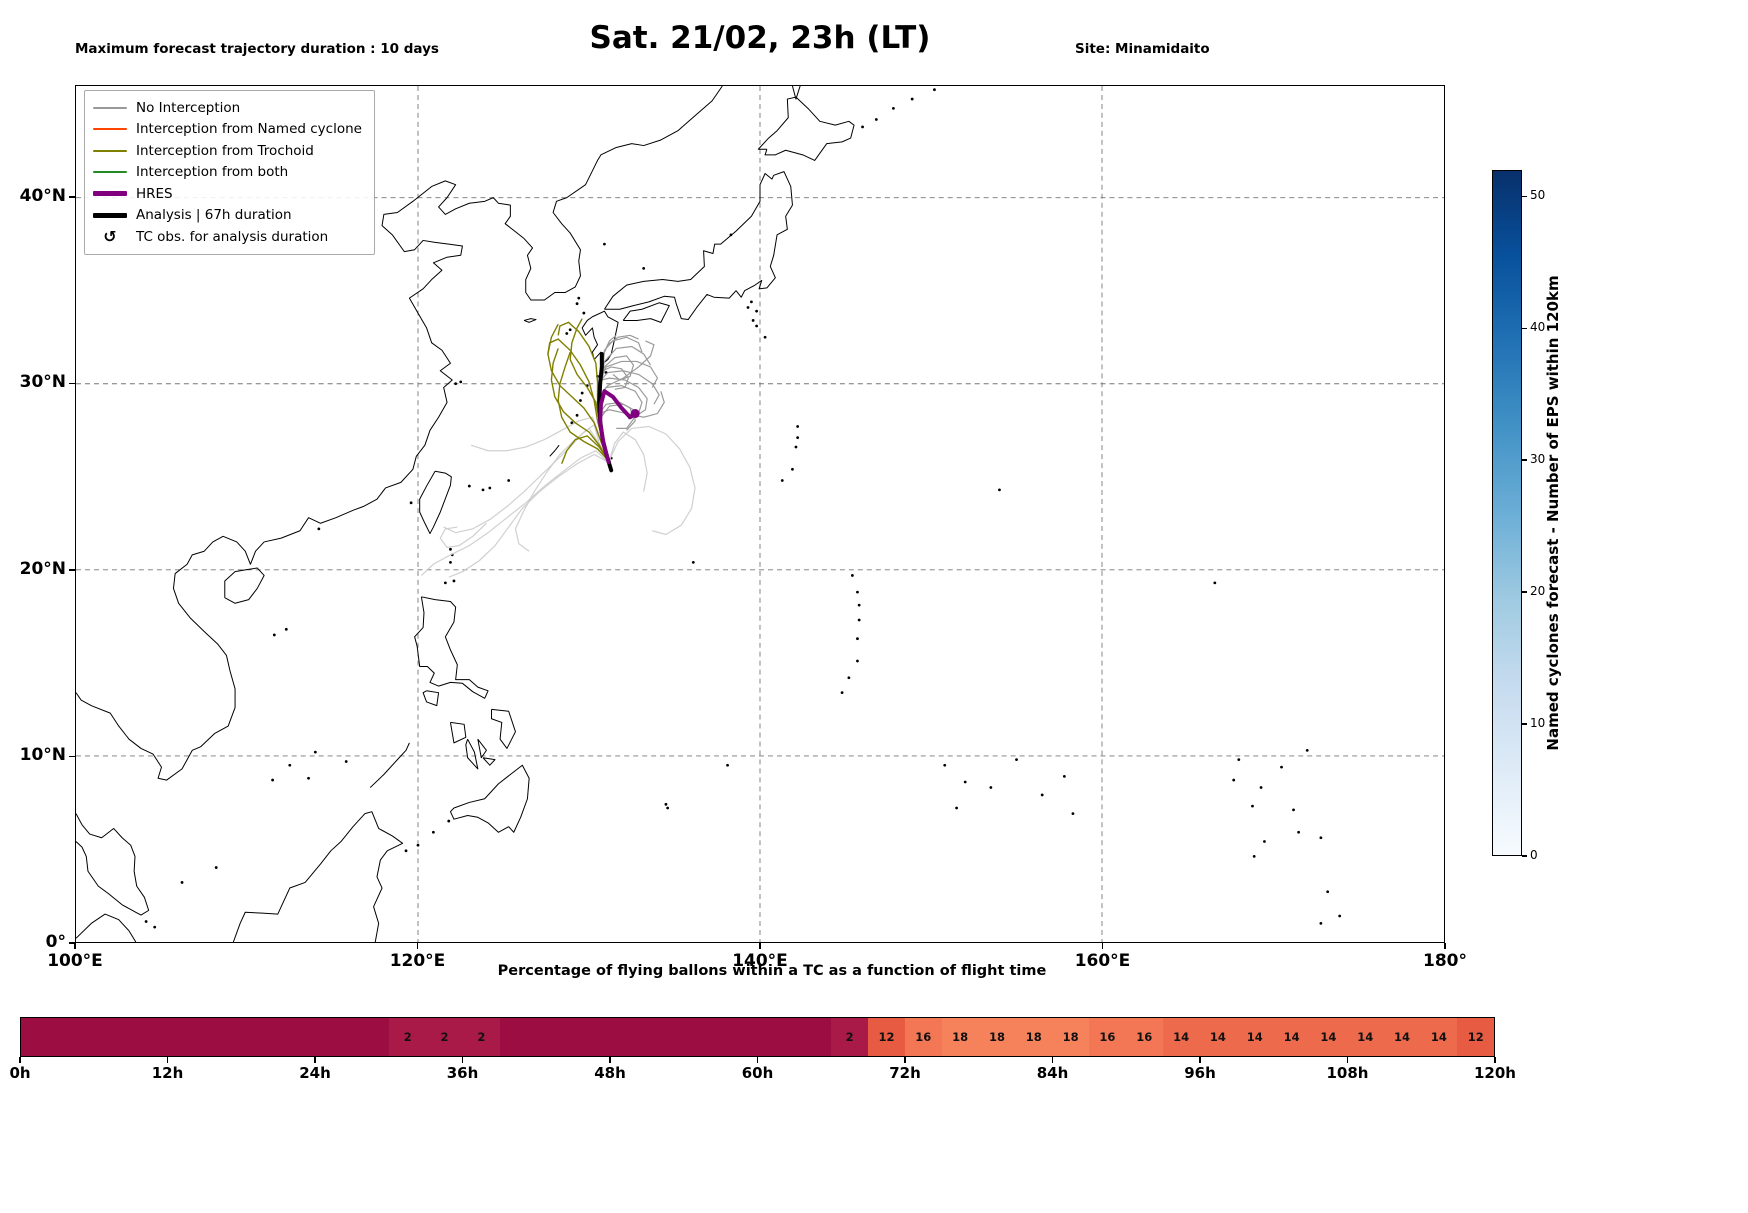 The height and width of the screenshot is (1213, 1748). Describe the element at coordinates (42, 568) in the screenshot. I see `y-axis-tick-label: 20°N` at that location.